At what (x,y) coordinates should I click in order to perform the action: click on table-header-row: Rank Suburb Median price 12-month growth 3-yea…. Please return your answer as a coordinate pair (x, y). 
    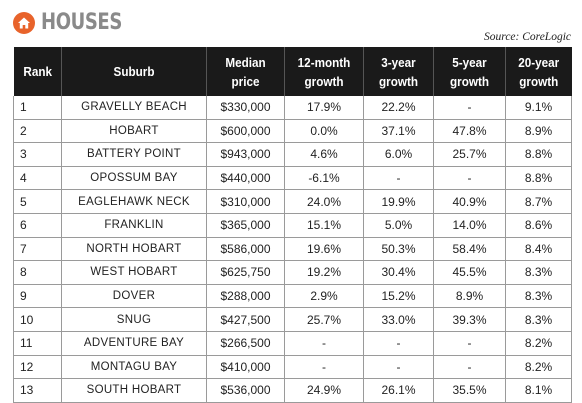
    Looking at the image, I should click on (292, 71).